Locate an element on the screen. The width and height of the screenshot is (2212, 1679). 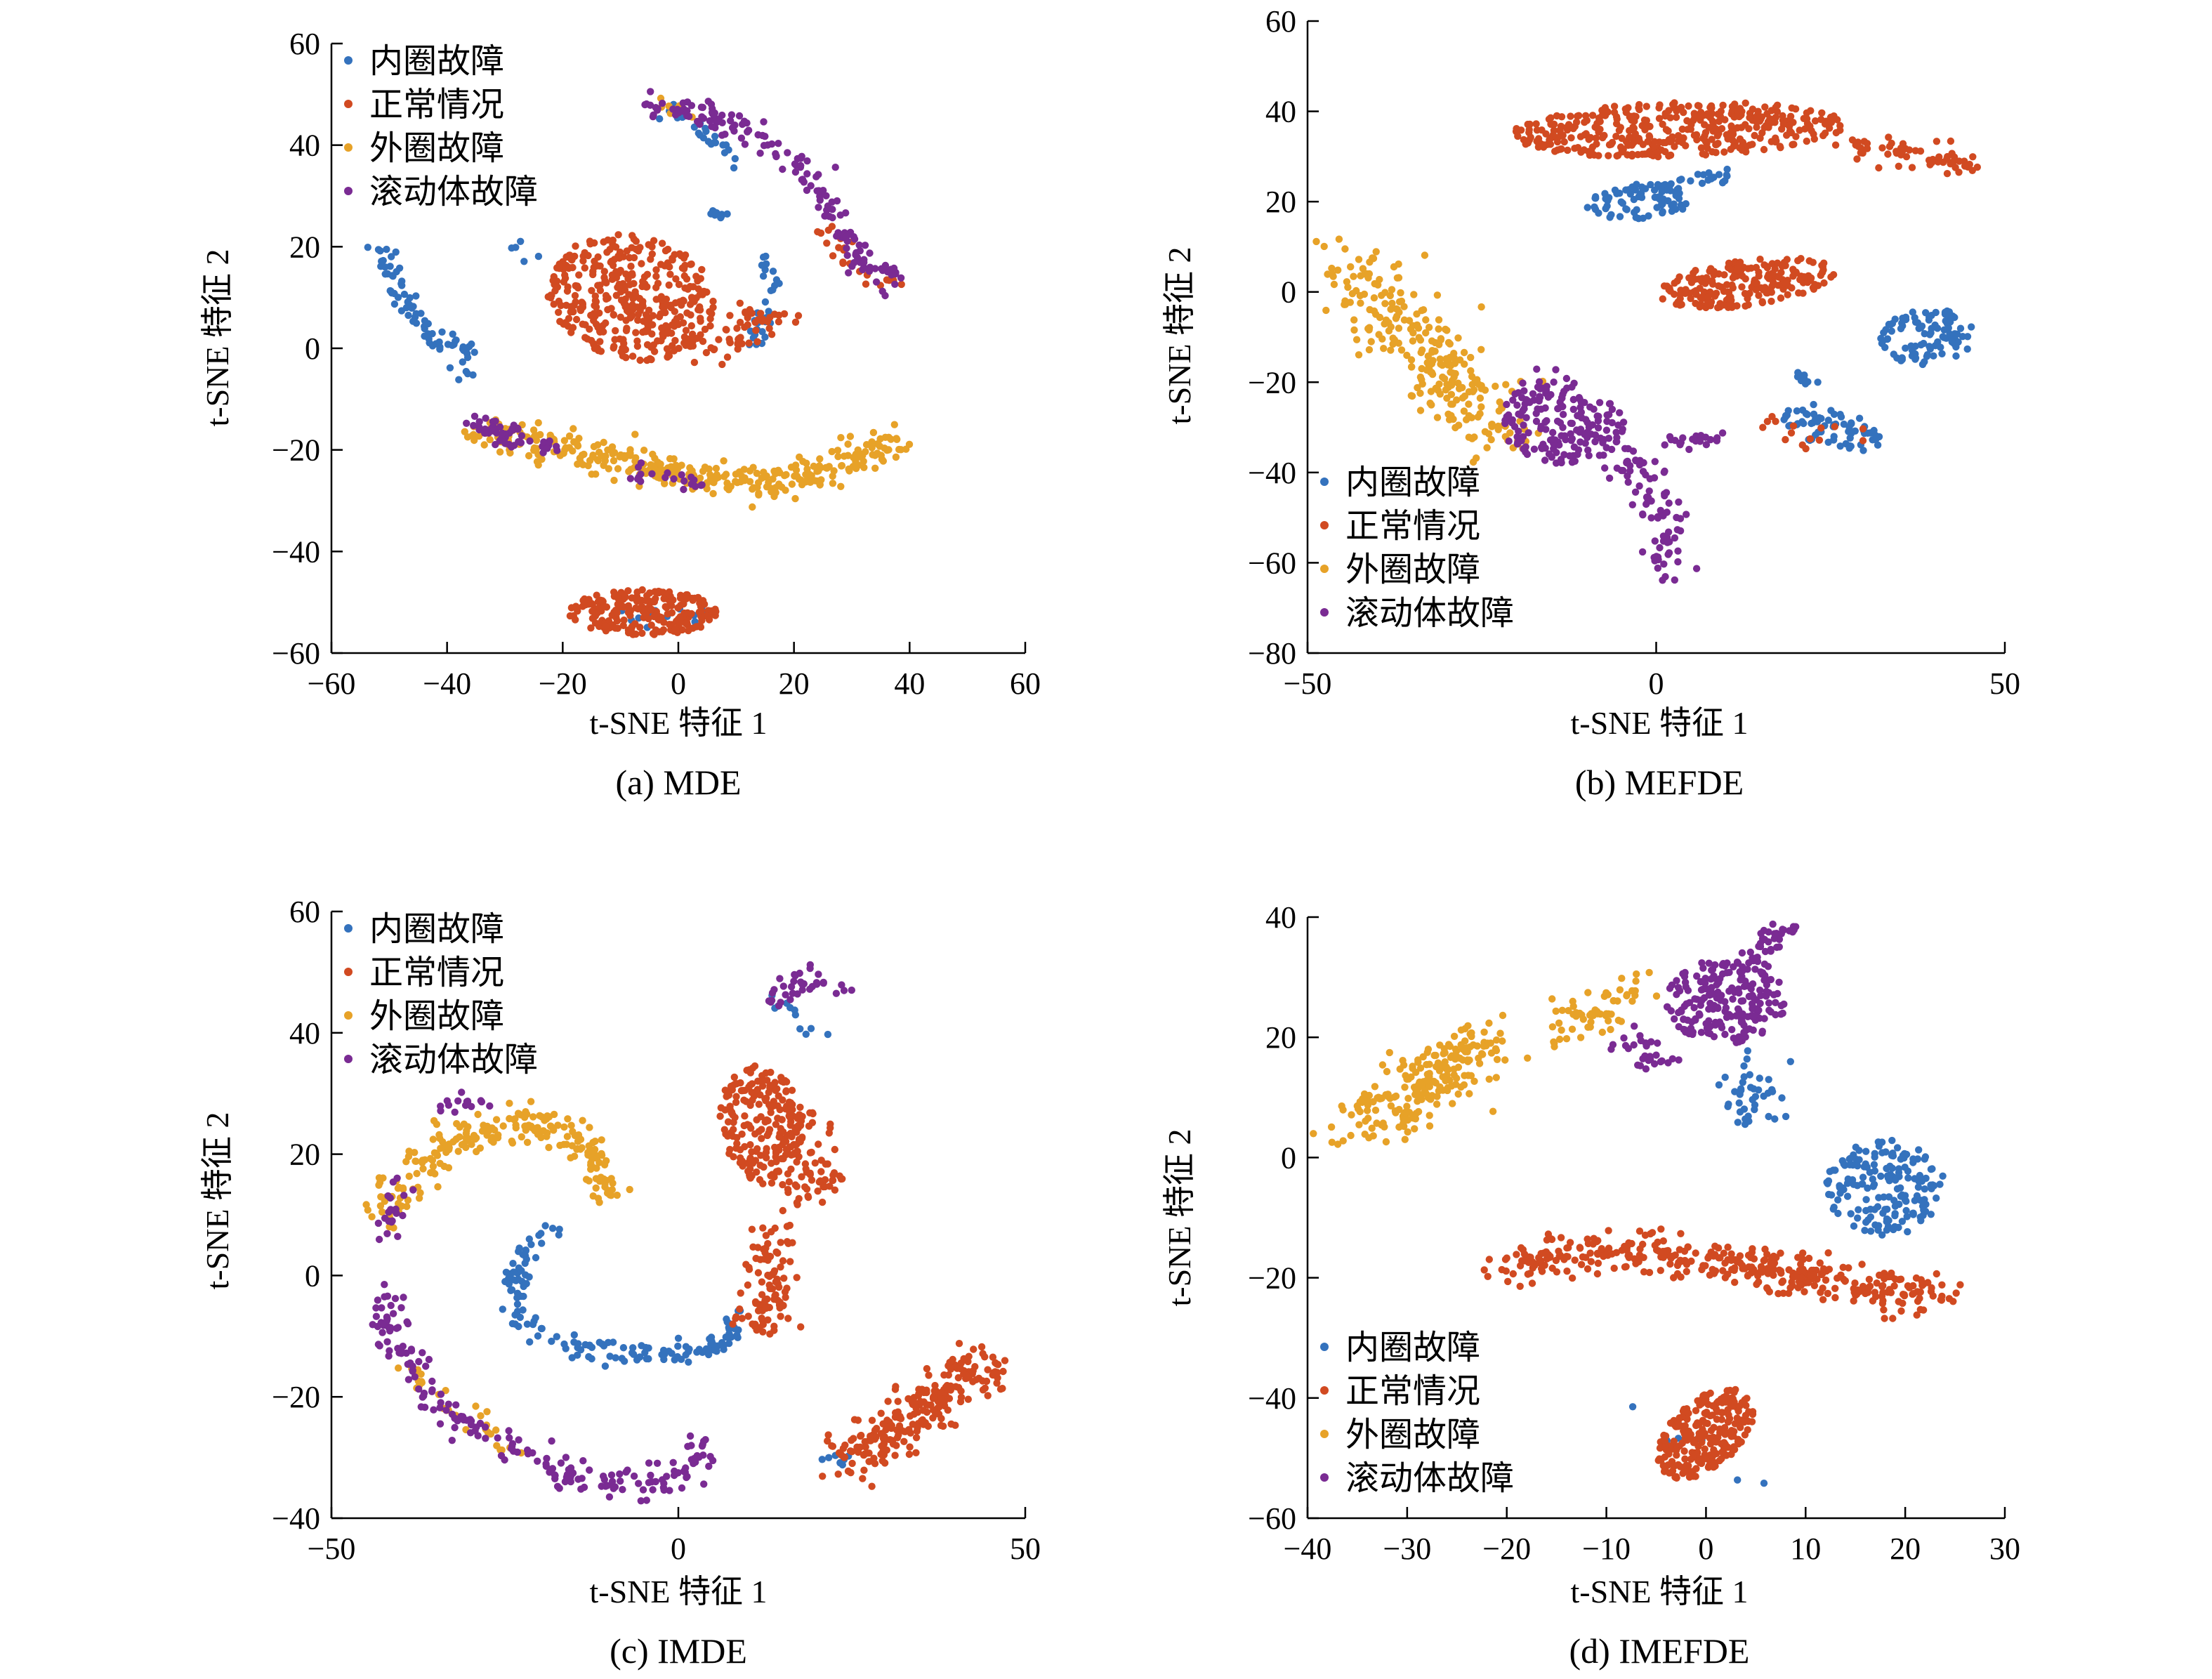
y-tick-label: 0 is located at coordinates (1288, 292).